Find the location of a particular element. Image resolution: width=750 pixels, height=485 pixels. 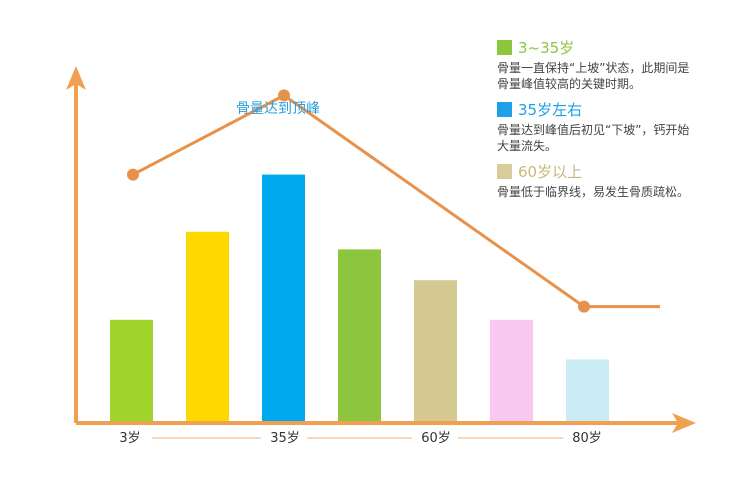

legend-item-0: 3~35岁 骨量一直保持“上坡”状态，此期间是 骨量峰值较高的关键时期。 is located at coordinates (622, 64).